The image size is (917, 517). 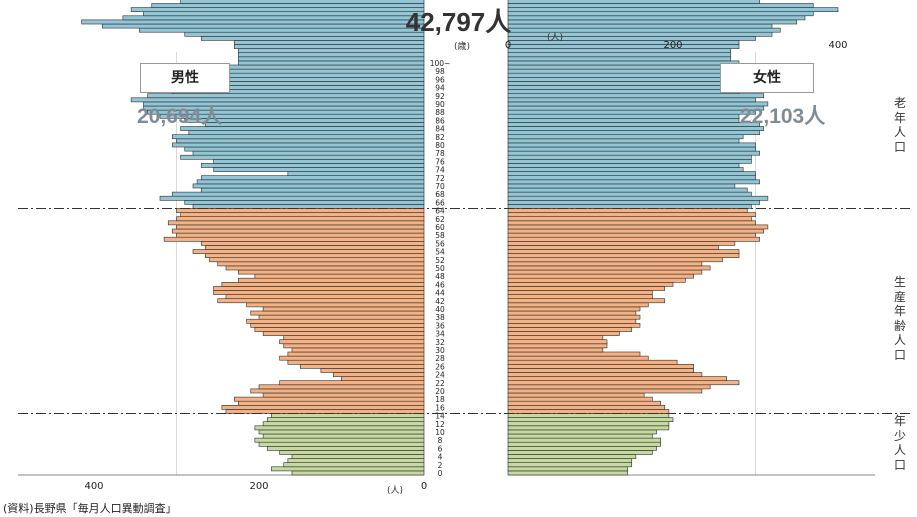 I want to click on age-tick-label: 22, so click(x=440, y=383).